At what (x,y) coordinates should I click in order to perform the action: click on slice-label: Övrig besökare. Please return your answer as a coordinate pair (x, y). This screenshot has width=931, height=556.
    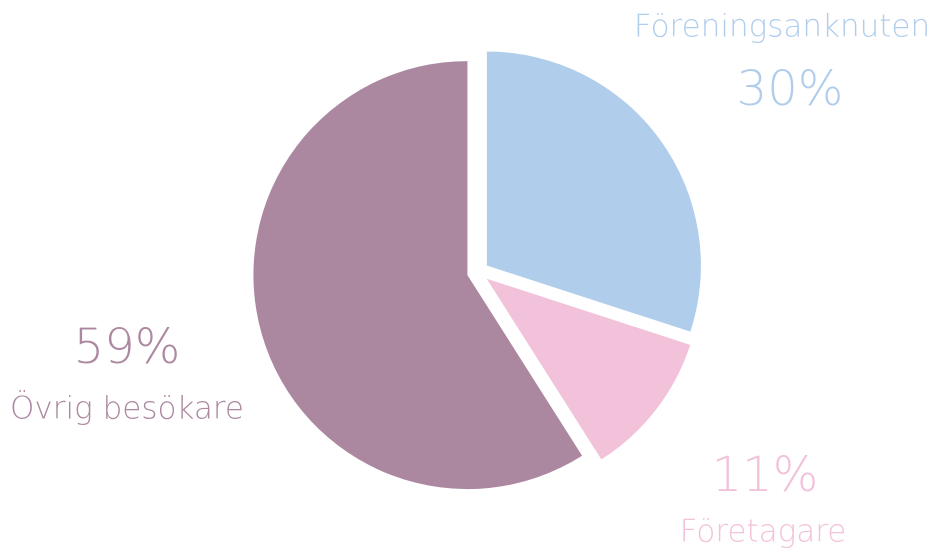
    Looking at the image, I should click on (127, 409).